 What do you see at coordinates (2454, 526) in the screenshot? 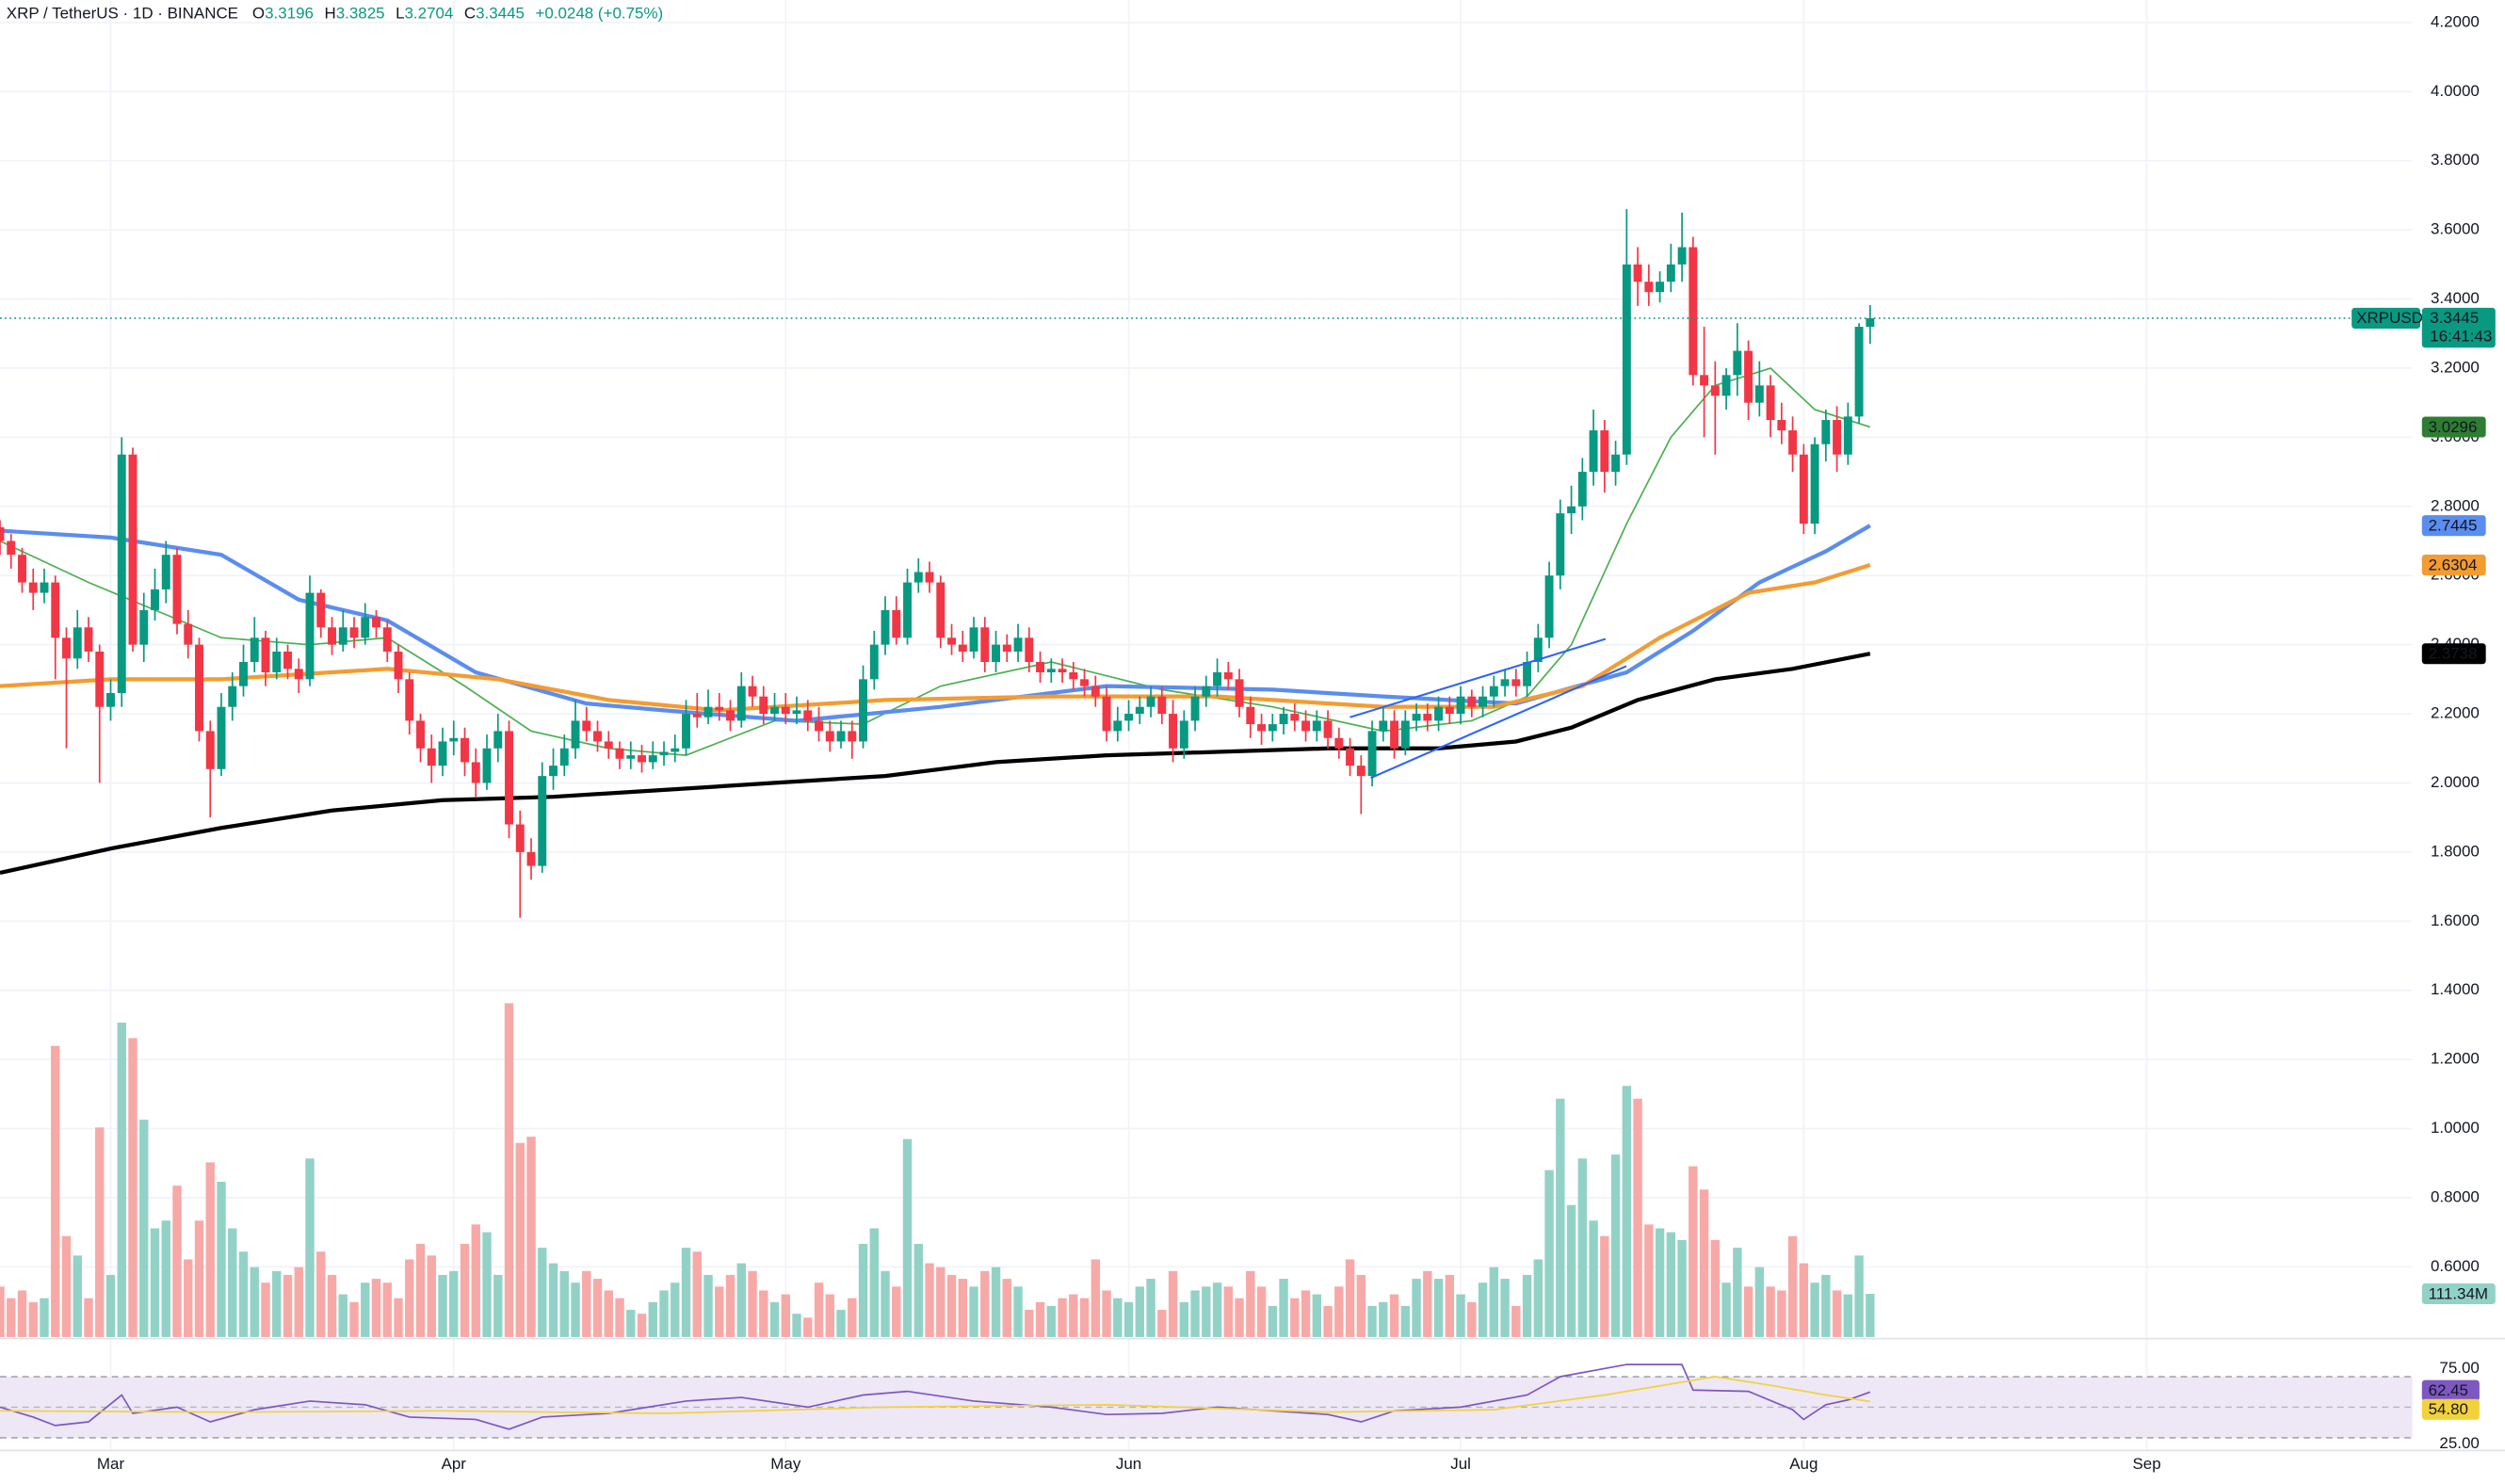
I see `price-badge-label: 2.7445` at bounding box center [2454, 526].